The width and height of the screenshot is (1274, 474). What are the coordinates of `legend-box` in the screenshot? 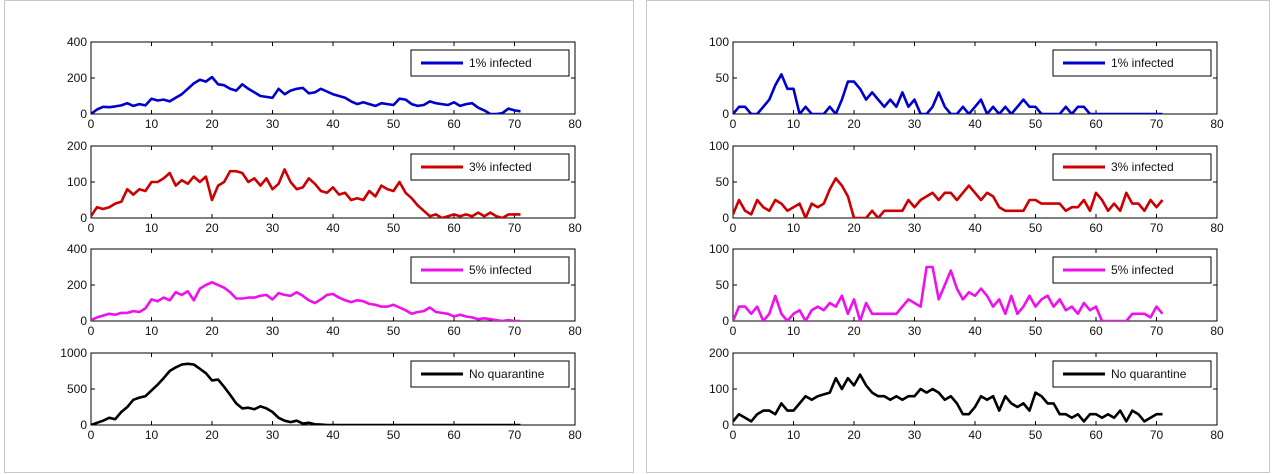 It's located at (1132, 167).